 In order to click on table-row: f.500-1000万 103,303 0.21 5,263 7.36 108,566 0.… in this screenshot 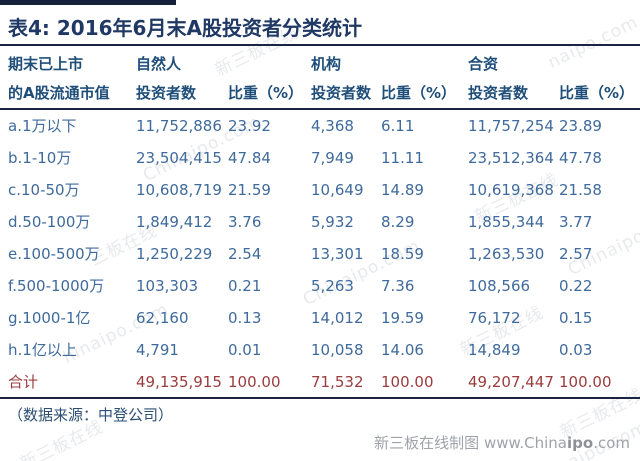, I will do `click(321, 286)`.